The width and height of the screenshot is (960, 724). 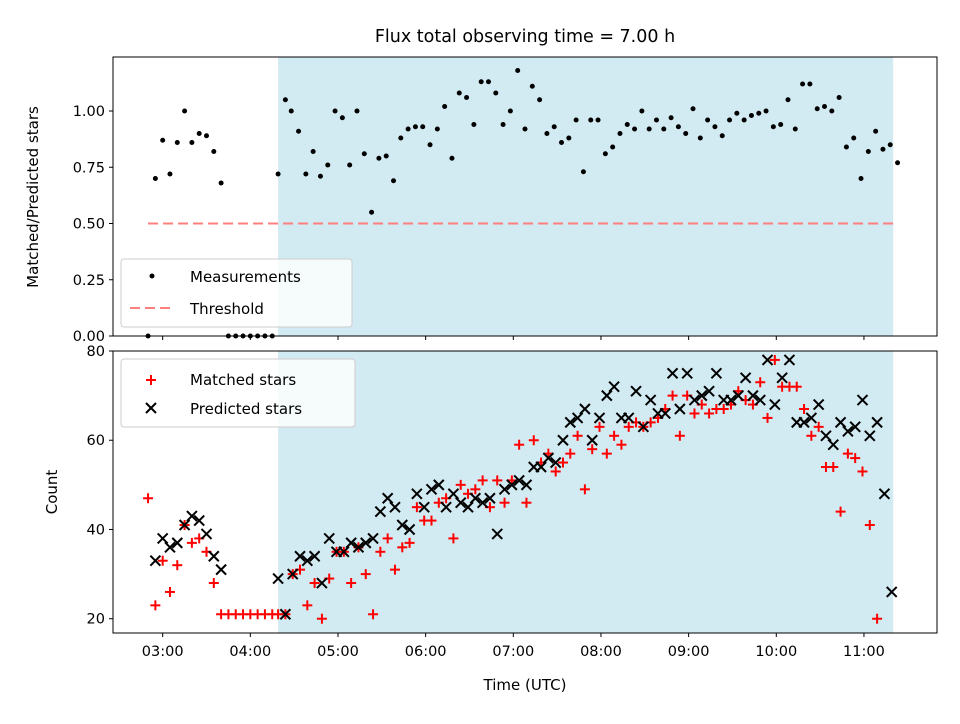 I want to click on x-tick-label: 06:00, so click(x=426, y=652).